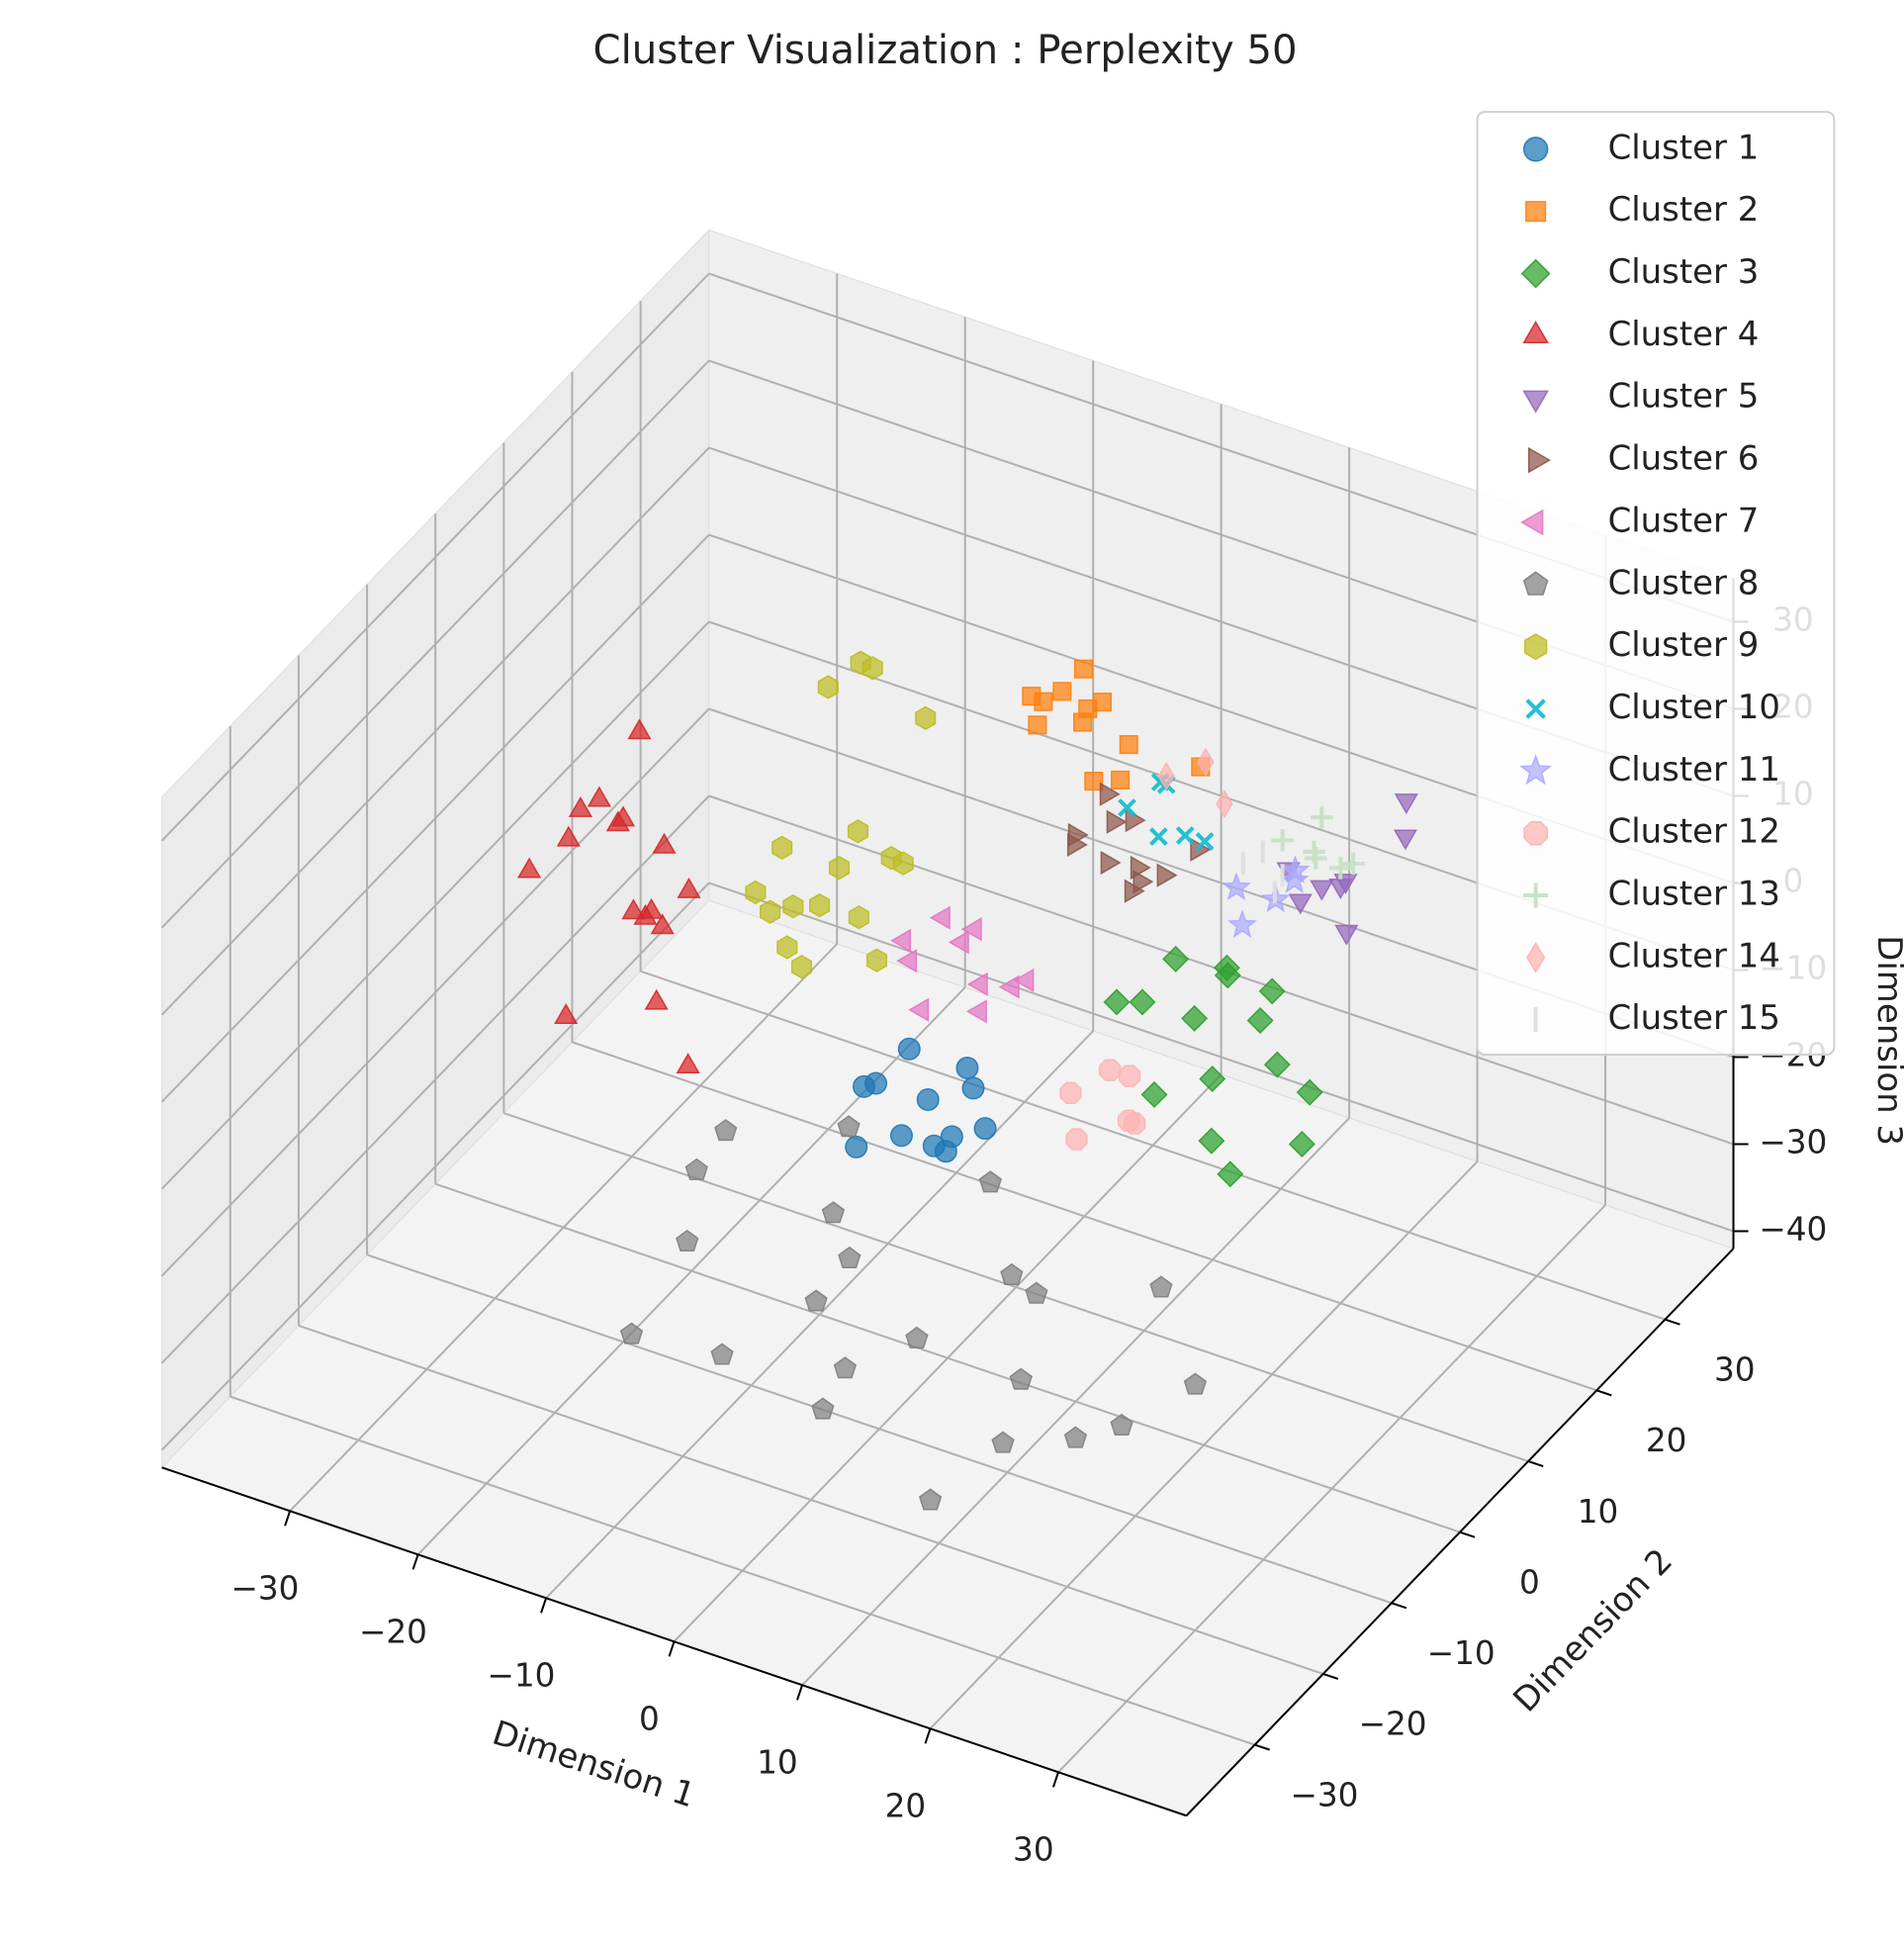 Image resolution: width=1904 pixels, height=1950 pixels. What do you see at coordinates (1598, 1512) in the screenshot?
I see `y-tick-label: 10` at bounding box center [1598, 1512].